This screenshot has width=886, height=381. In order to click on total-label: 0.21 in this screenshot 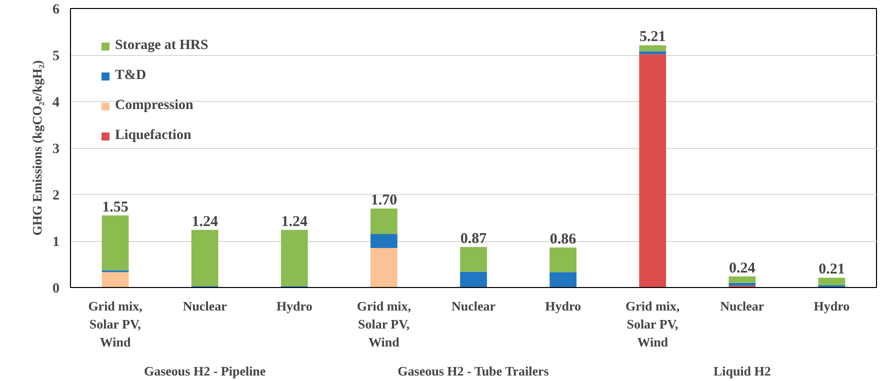, I will do `click(831, 270)`.